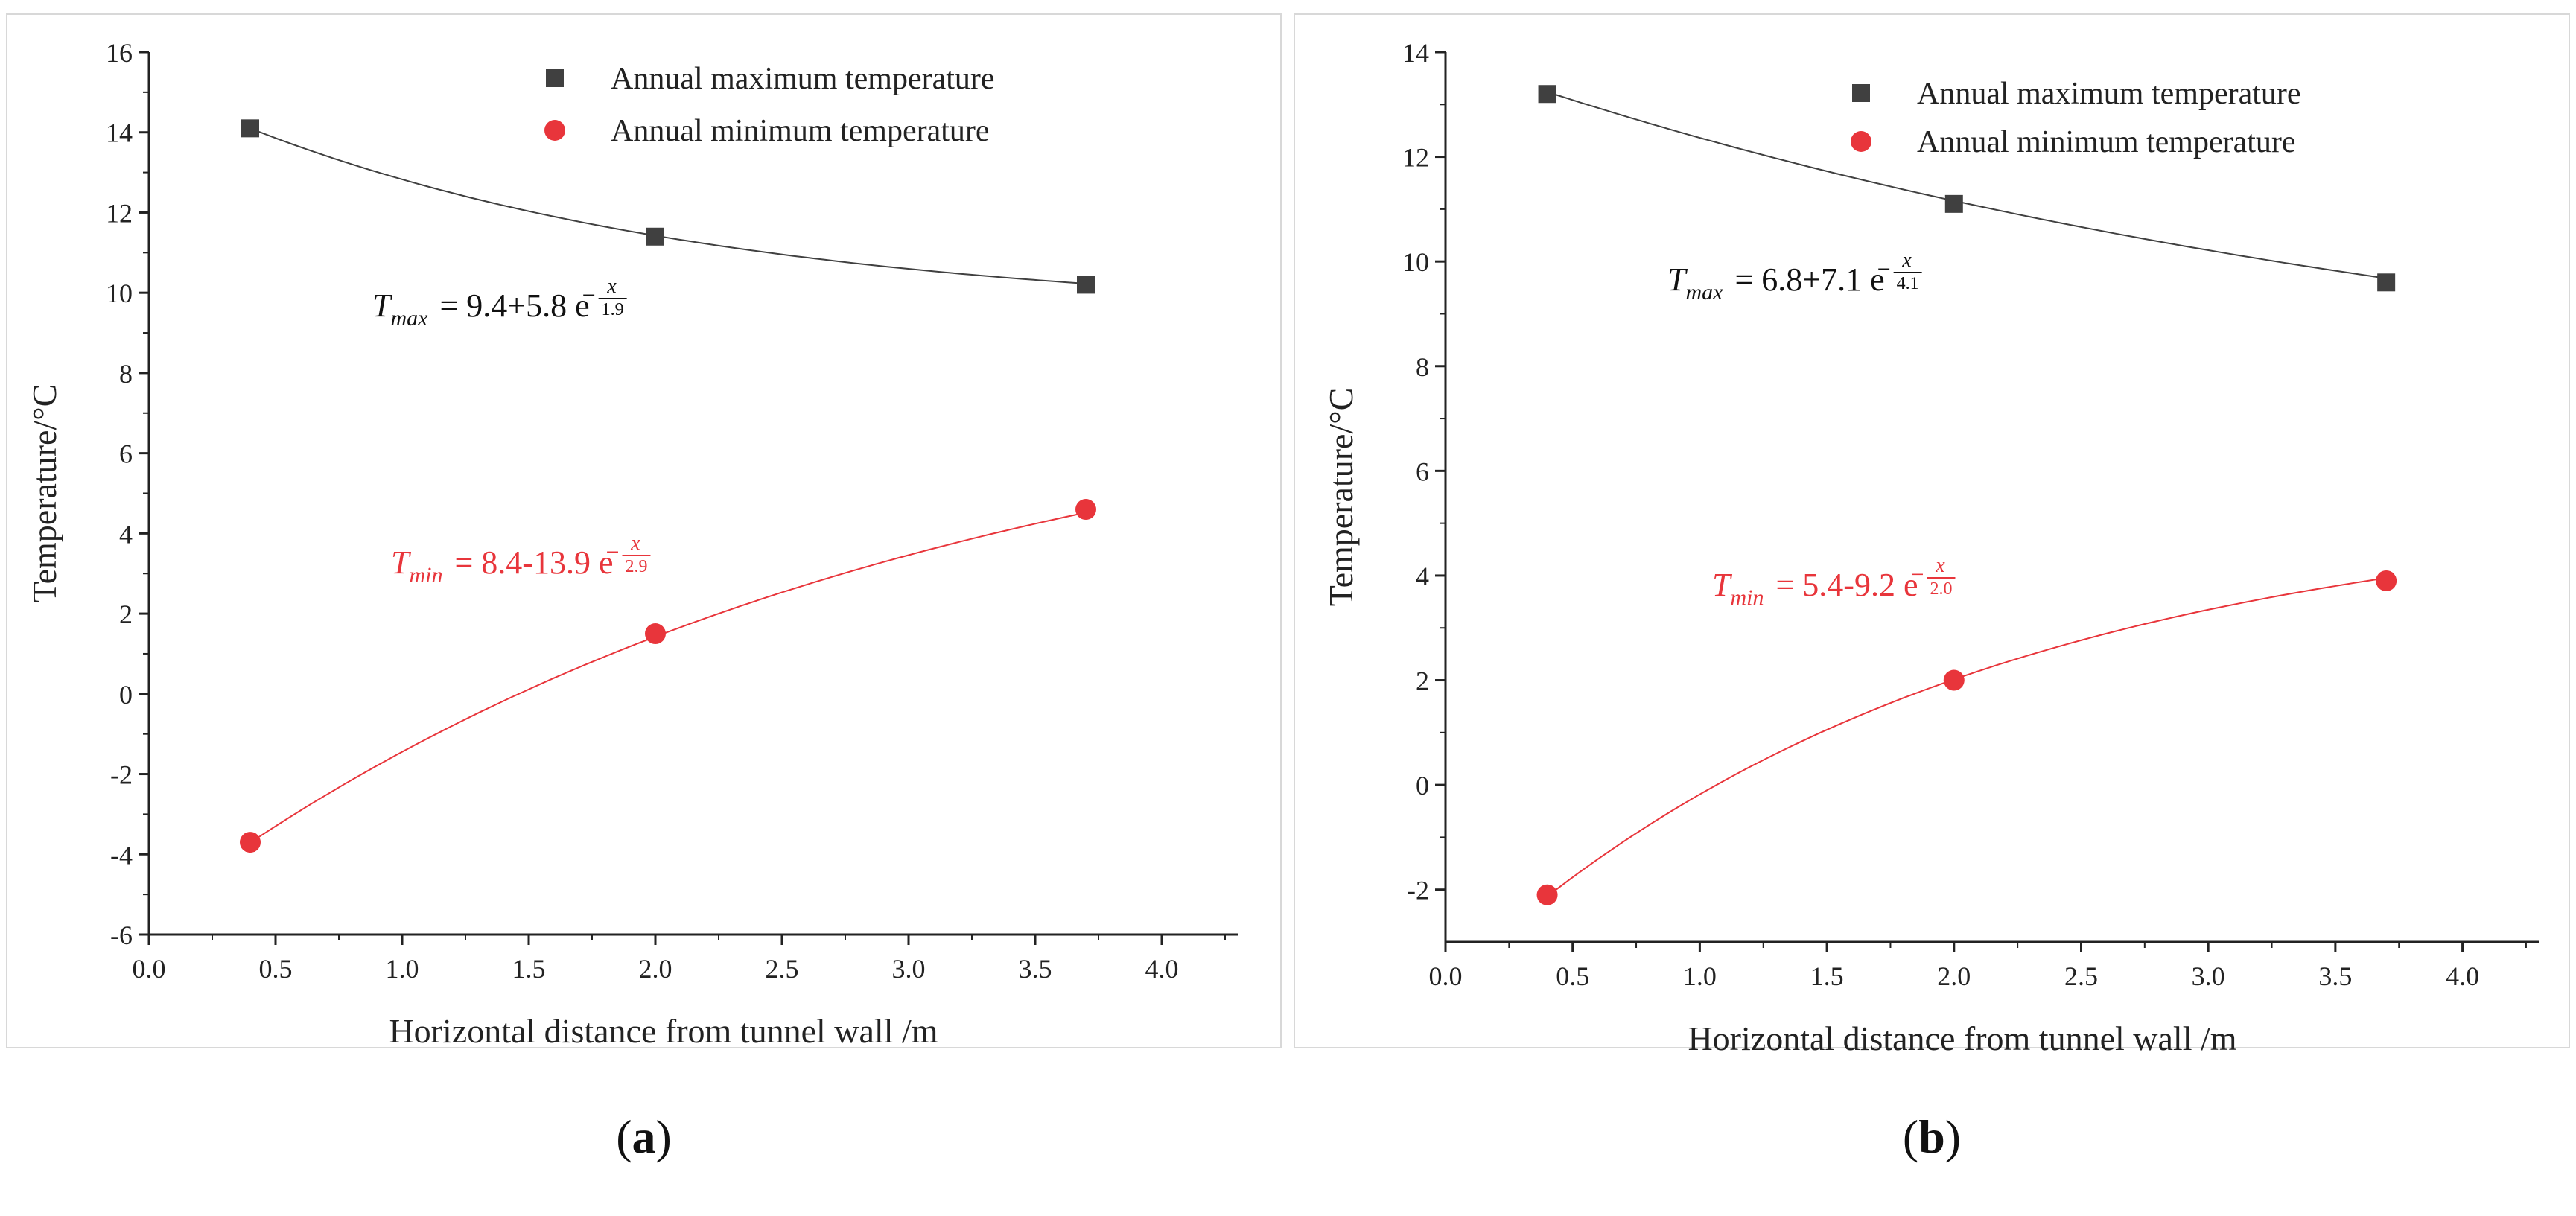 This screenshot has height=1216, width=2576. I want to click on exponent-denominator: 4.1, so click(1908, 283).